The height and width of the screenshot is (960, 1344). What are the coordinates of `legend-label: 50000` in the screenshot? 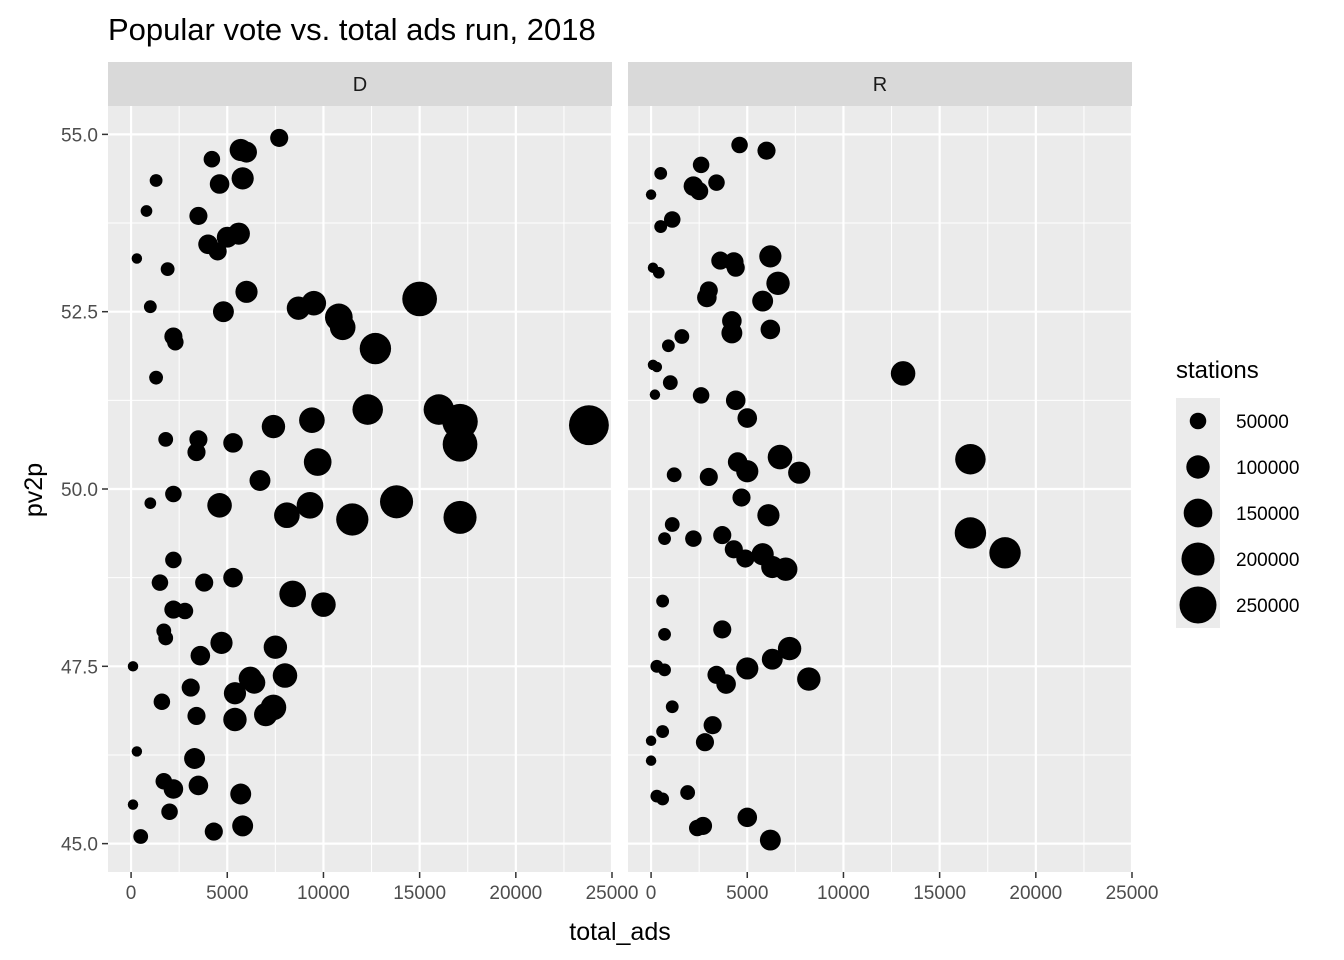 It's located at (1262, 422).